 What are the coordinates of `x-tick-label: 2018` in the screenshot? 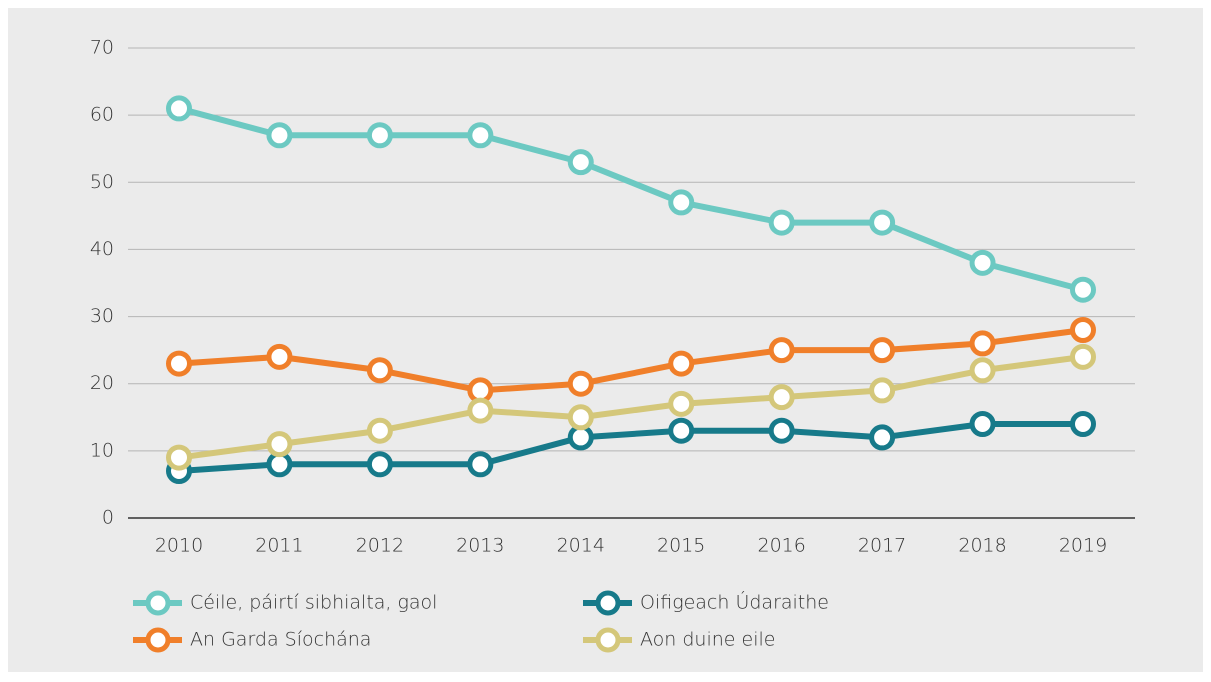 It's located at (982, 546).